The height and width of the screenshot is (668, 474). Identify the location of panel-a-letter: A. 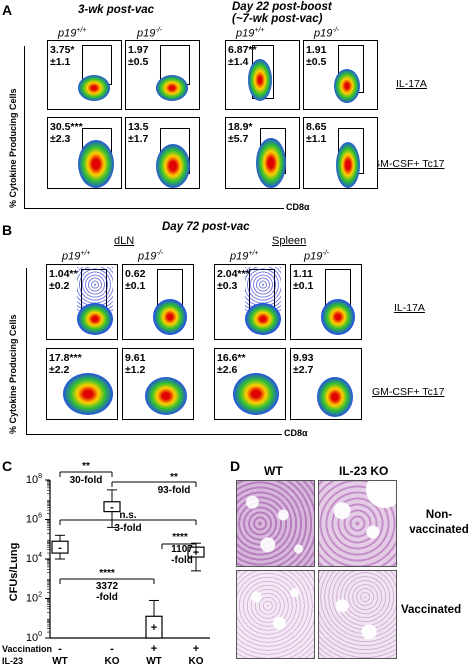
(7, 10).